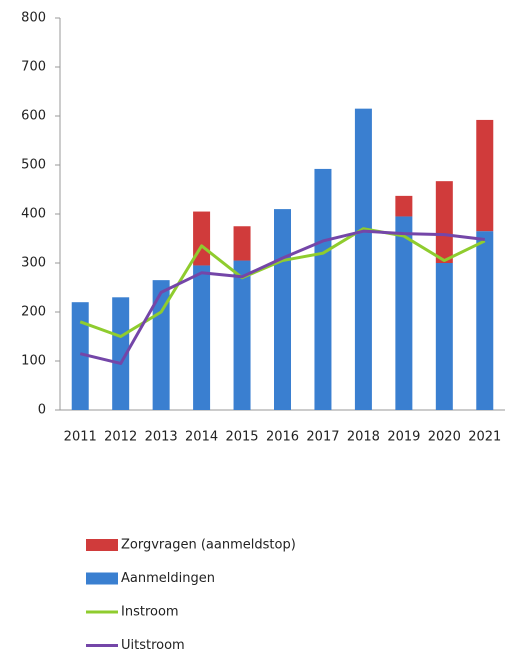 The image size is (516, 655). What do you see at coordinates (161, 437) in the screenshot?
I see `x-tick-label: 2013` at bounding box center [161, 437].